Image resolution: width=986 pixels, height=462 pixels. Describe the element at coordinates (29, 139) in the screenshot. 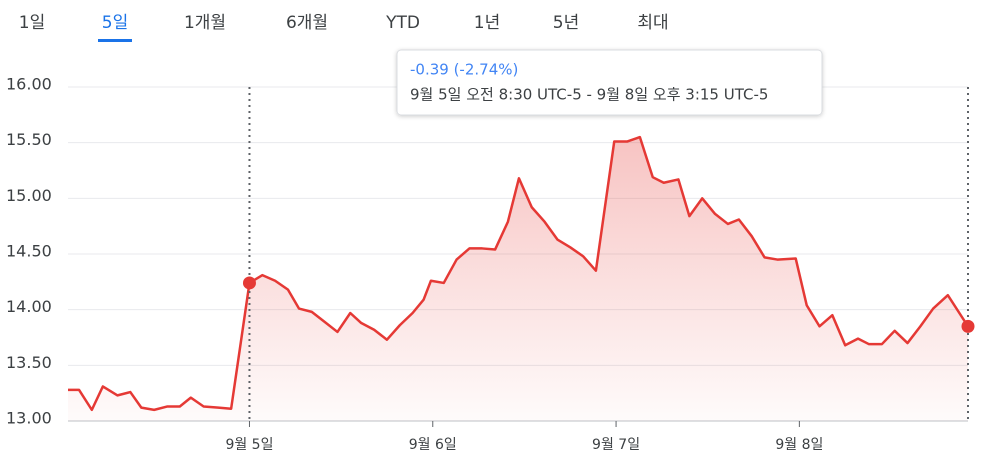

I see `y-tick-label: 15.50` at that location.